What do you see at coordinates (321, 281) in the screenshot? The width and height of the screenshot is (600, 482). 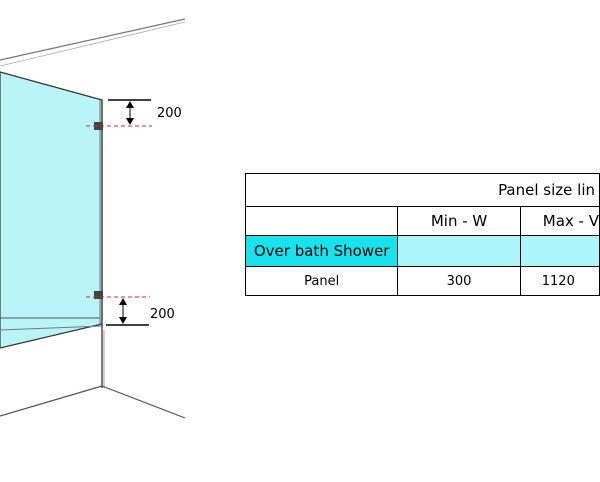 I see `row-label: Panel` at bounding box center [321, 281].